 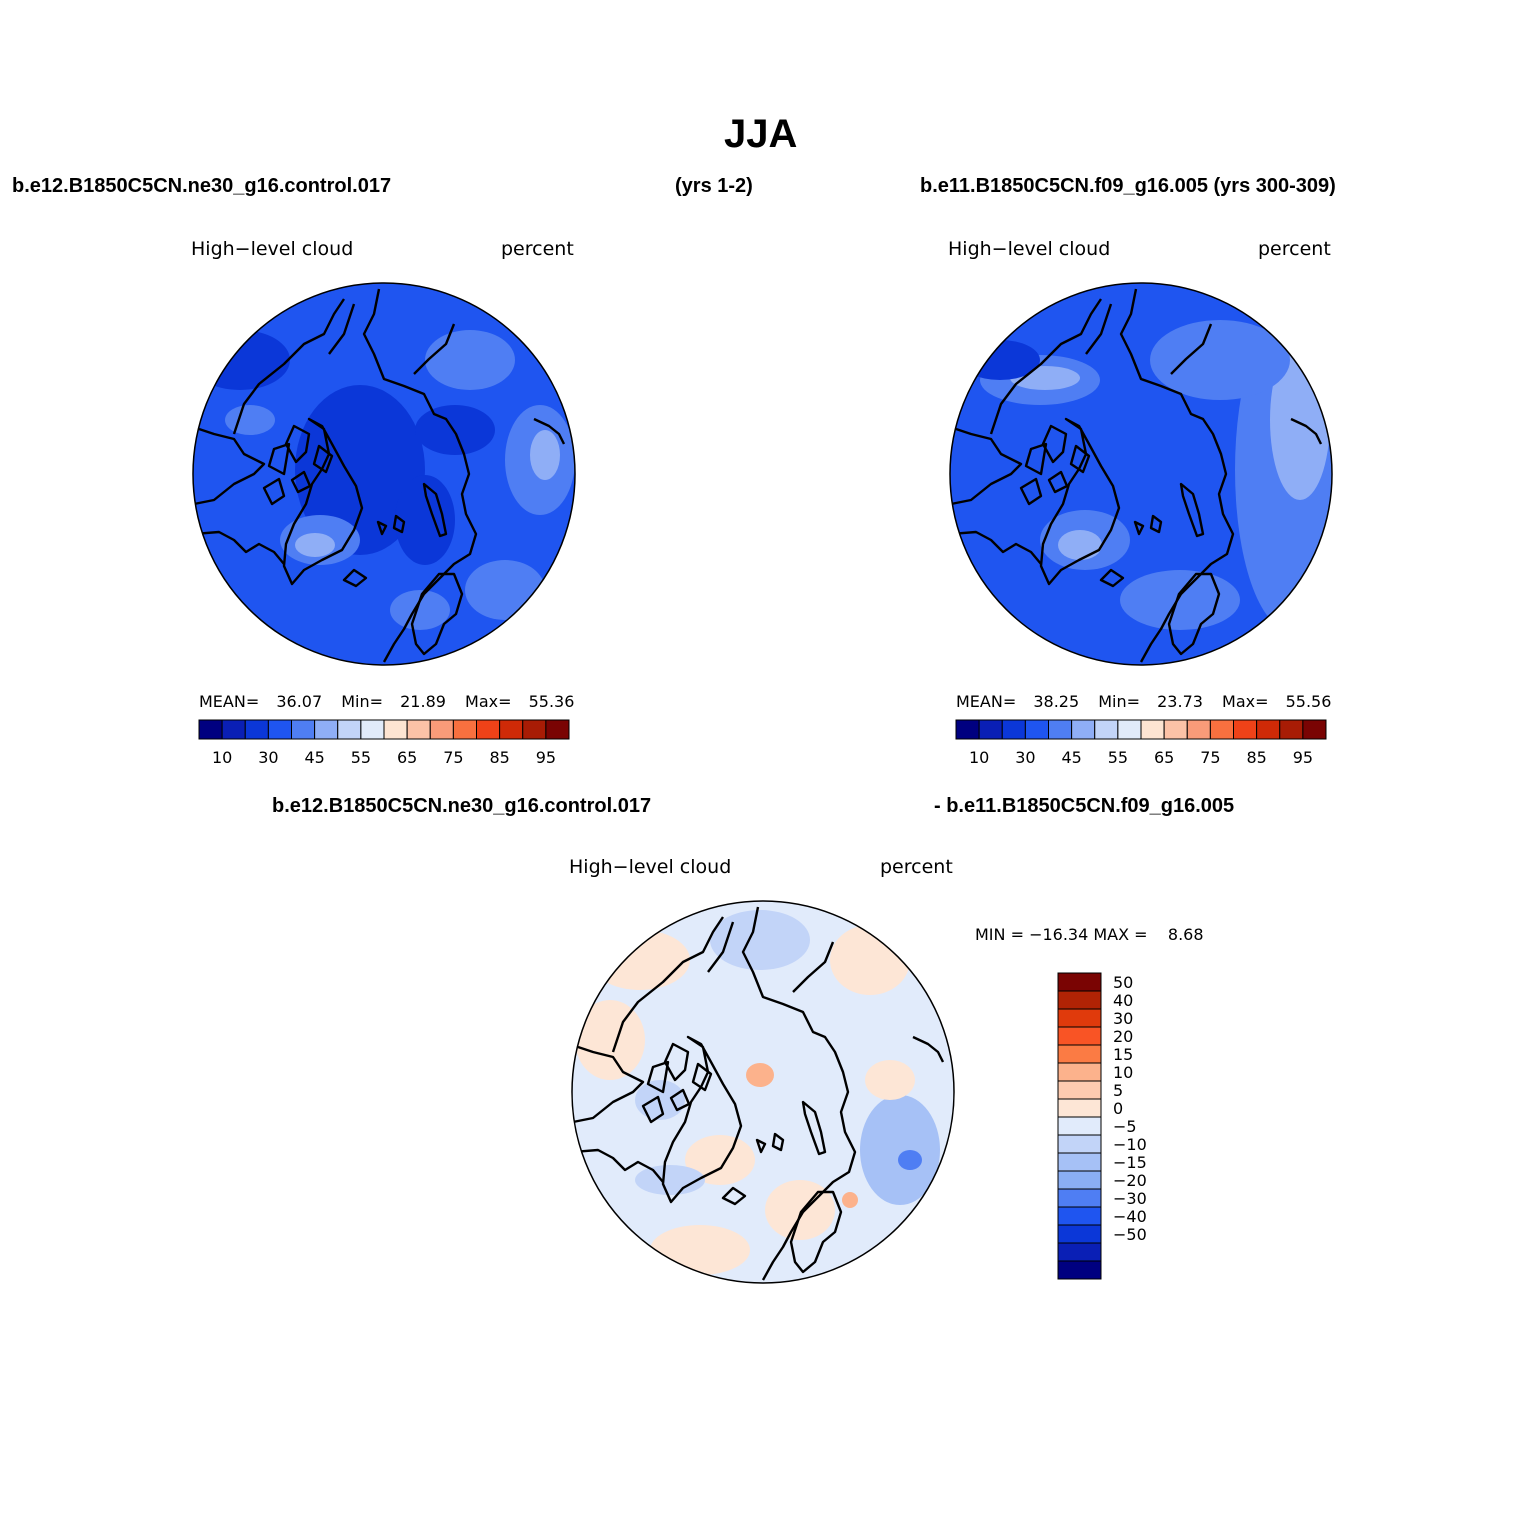 What do you see at coordinates (1130, 1144) in the screenshot?
I see `diff-colorbar-tick-label: −10` at bounding box center [1130, 1144].